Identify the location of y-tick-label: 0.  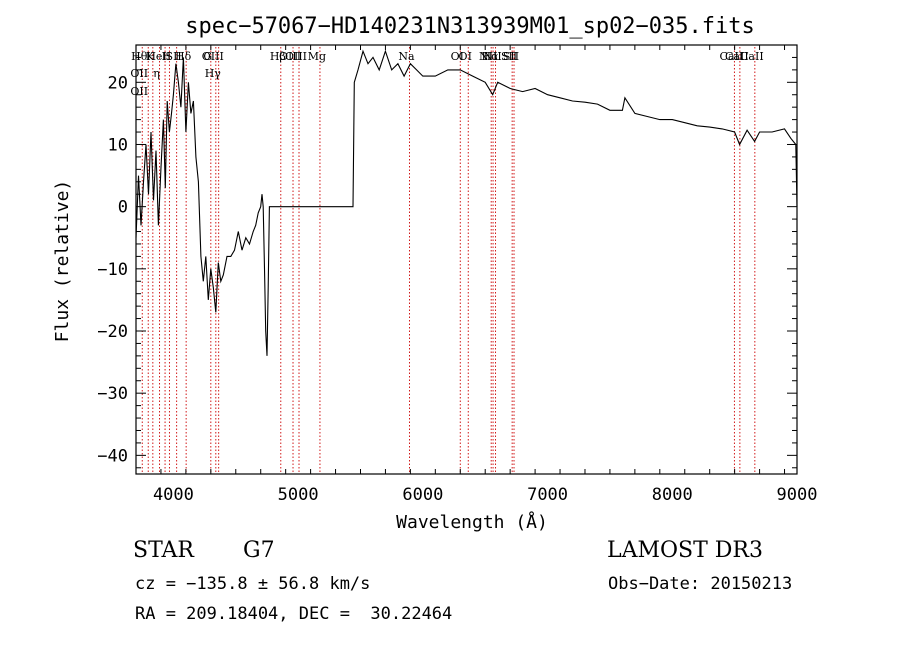
(123, 208).